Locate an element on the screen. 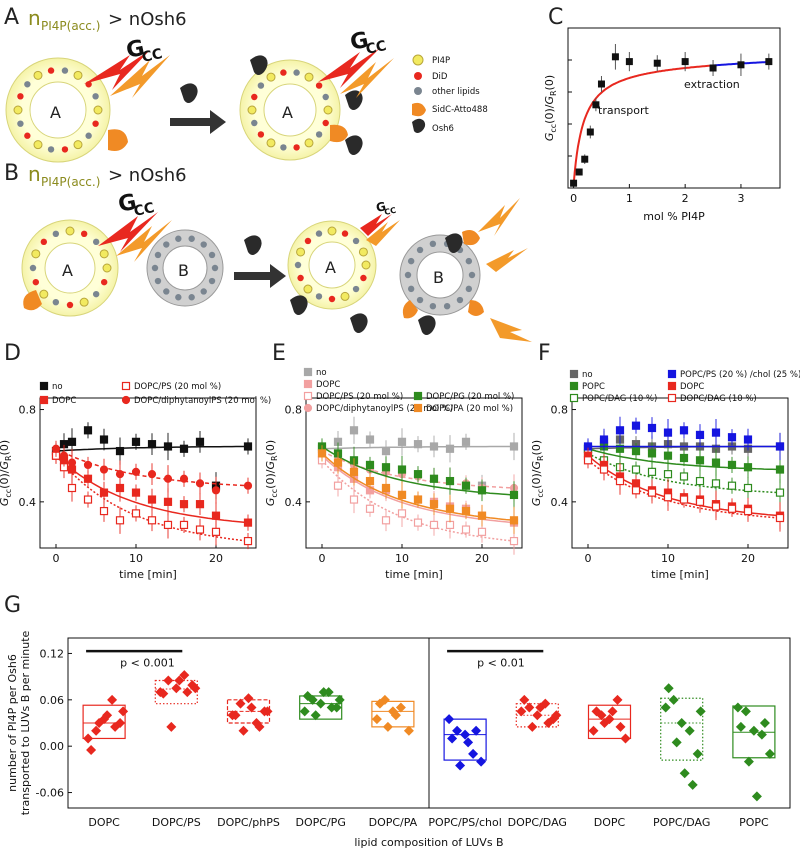  legend-other-lipids: other lipids is located at coordinates (456, 92).